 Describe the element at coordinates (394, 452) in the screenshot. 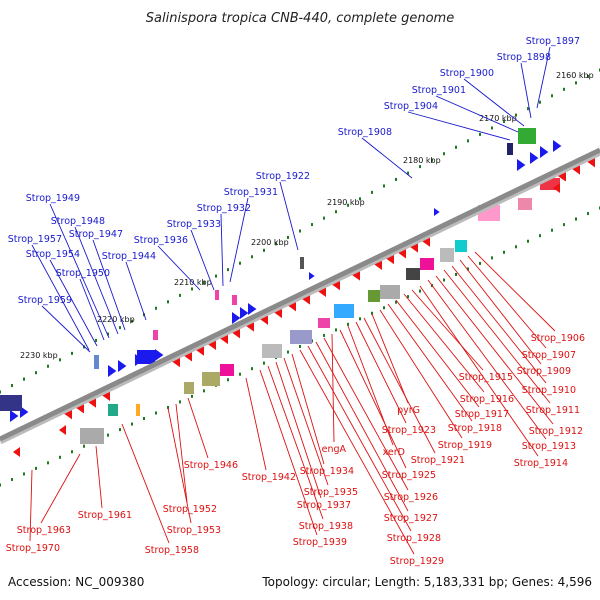

I see `gene-label: xerD` at that location.